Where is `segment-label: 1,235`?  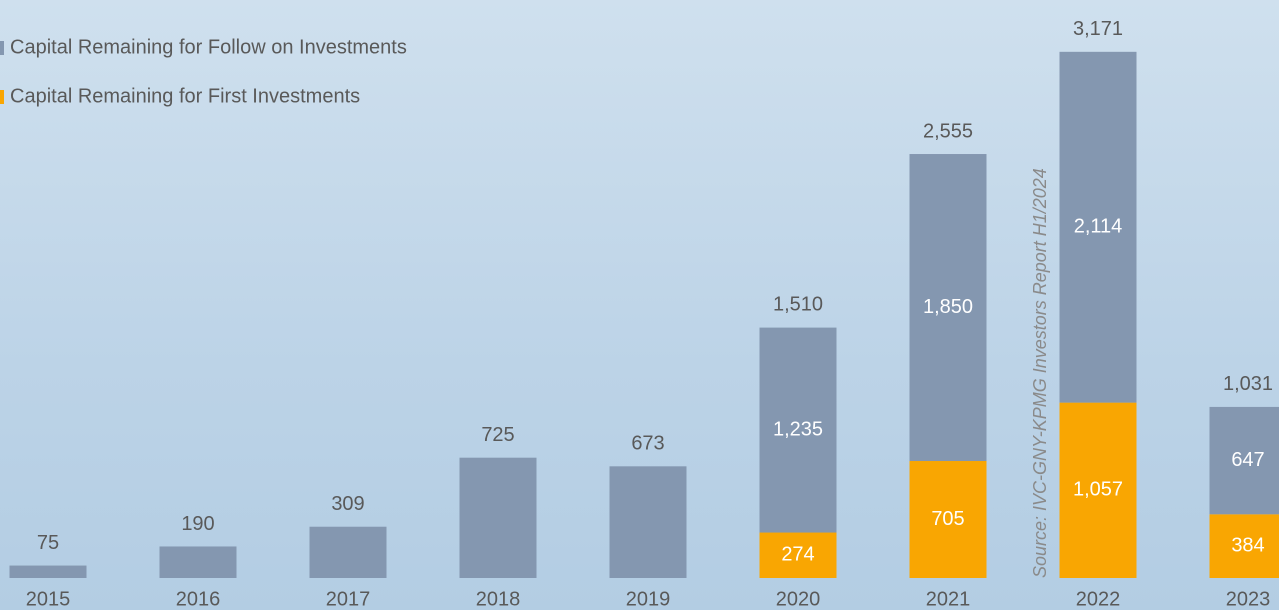 segment-label: 1,235 is located at coordinates (798, 429).